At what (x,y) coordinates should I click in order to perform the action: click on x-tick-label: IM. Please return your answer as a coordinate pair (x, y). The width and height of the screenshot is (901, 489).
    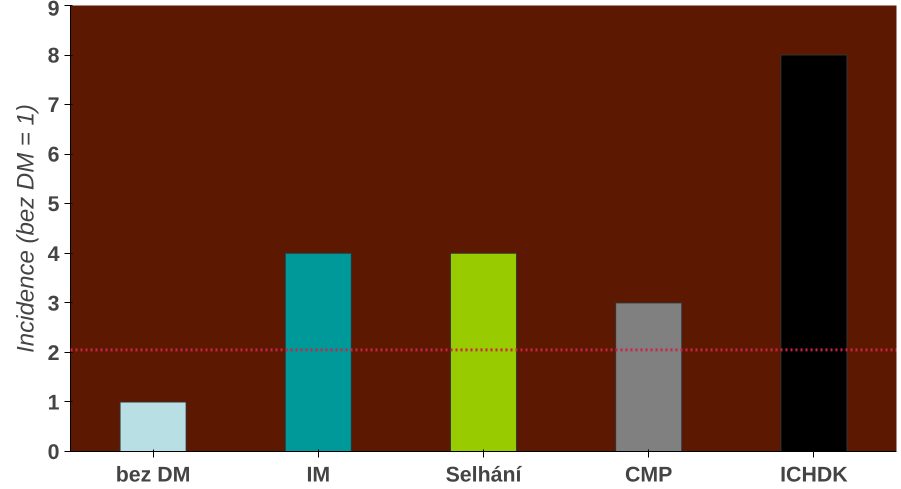
    Looking at the image, I should click on (318, 474).